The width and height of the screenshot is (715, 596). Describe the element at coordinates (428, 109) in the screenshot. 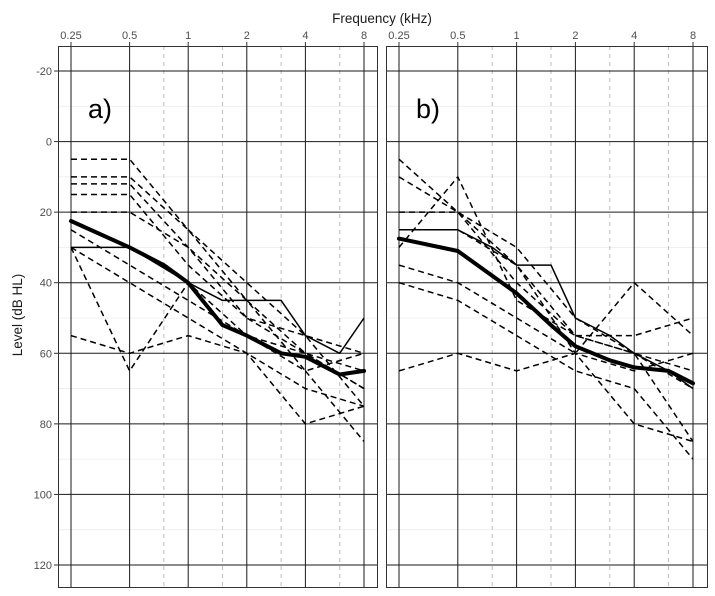

I see `panel-label: b)` at that location.